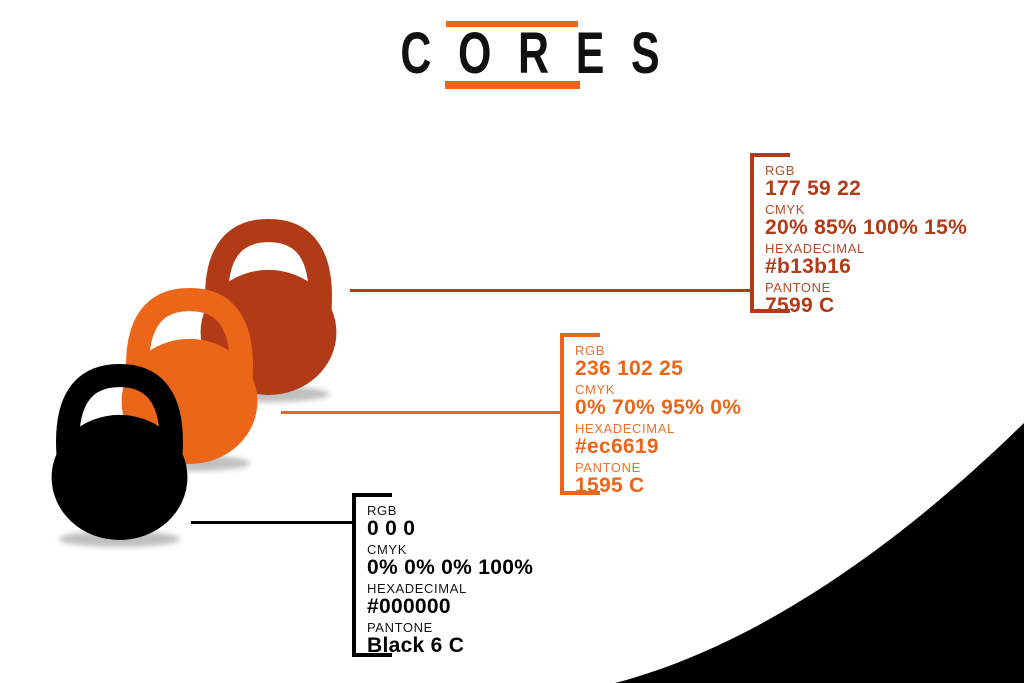 This screenshot has height=683, width=1024. What do you see at coordinates (409, 606) in the screenshot?
I see `hex-value: #000000` at bounding box center [409, 606].